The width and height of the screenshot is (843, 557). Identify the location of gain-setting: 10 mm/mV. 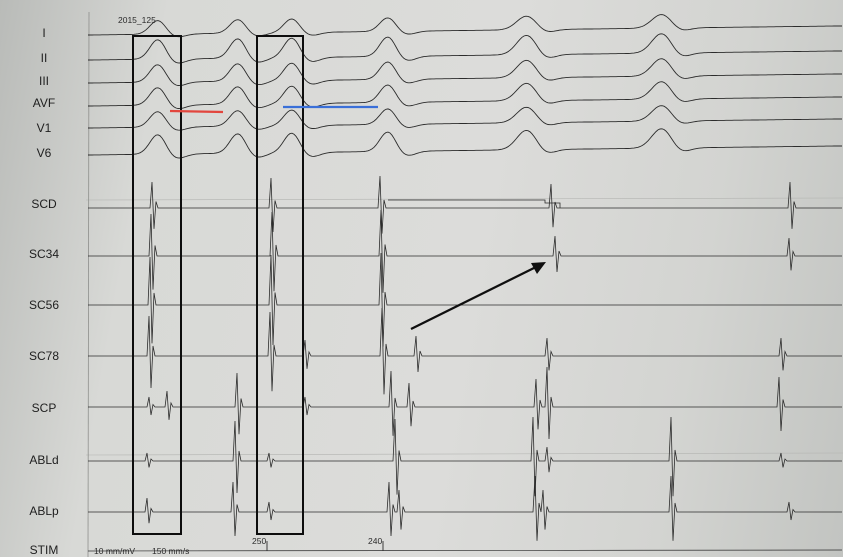
(115, 551).